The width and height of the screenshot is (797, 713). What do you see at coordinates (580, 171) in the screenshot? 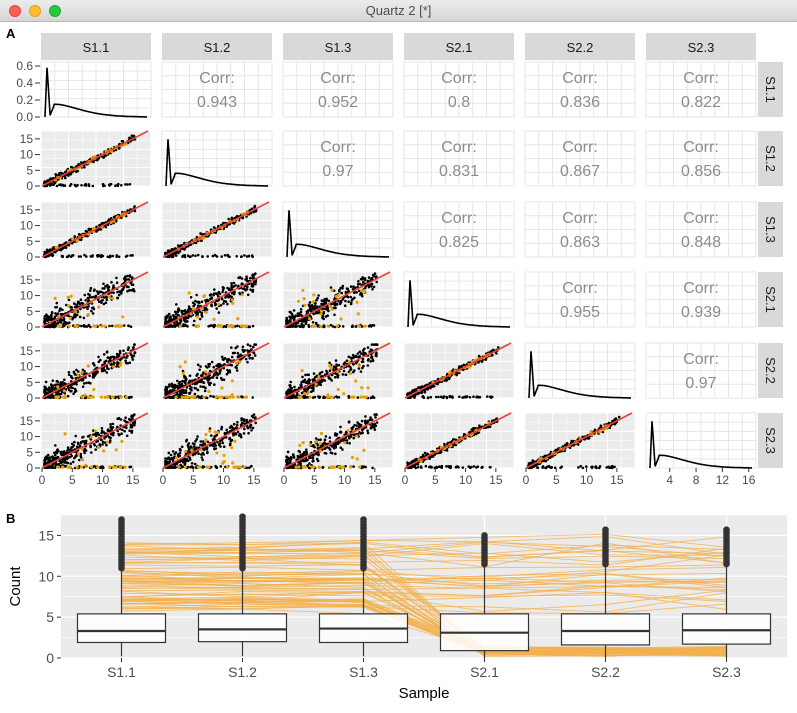
I see `corr-value: 0.867` at bounding box center [580, 171].